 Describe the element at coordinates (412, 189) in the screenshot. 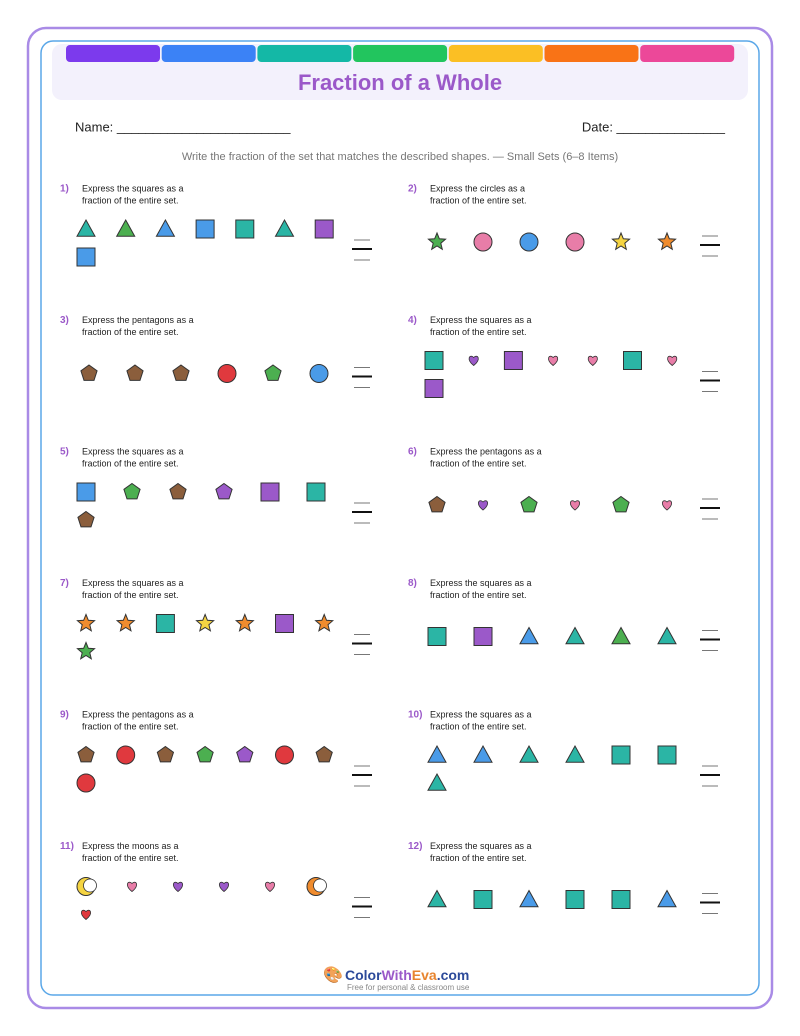

I see `problem-number: 2)` at that location.